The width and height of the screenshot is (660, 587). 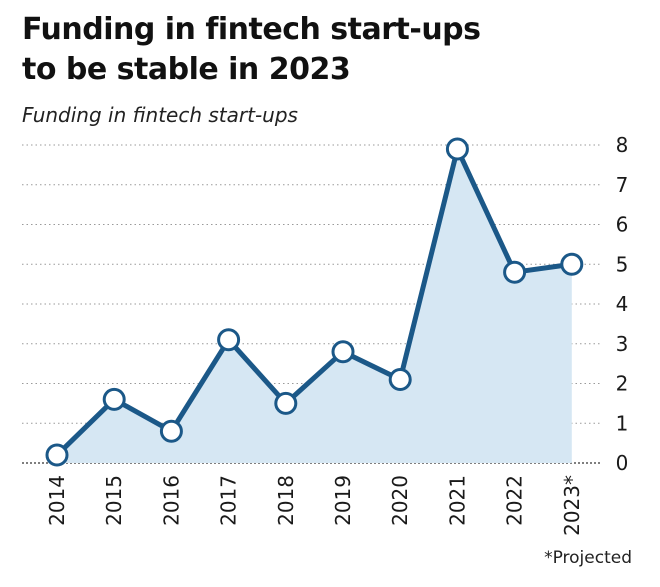 What do you see at coordinates (572, 264) in the screenshot?
I see `data-point-2023*` at bounding box center [572, 264].